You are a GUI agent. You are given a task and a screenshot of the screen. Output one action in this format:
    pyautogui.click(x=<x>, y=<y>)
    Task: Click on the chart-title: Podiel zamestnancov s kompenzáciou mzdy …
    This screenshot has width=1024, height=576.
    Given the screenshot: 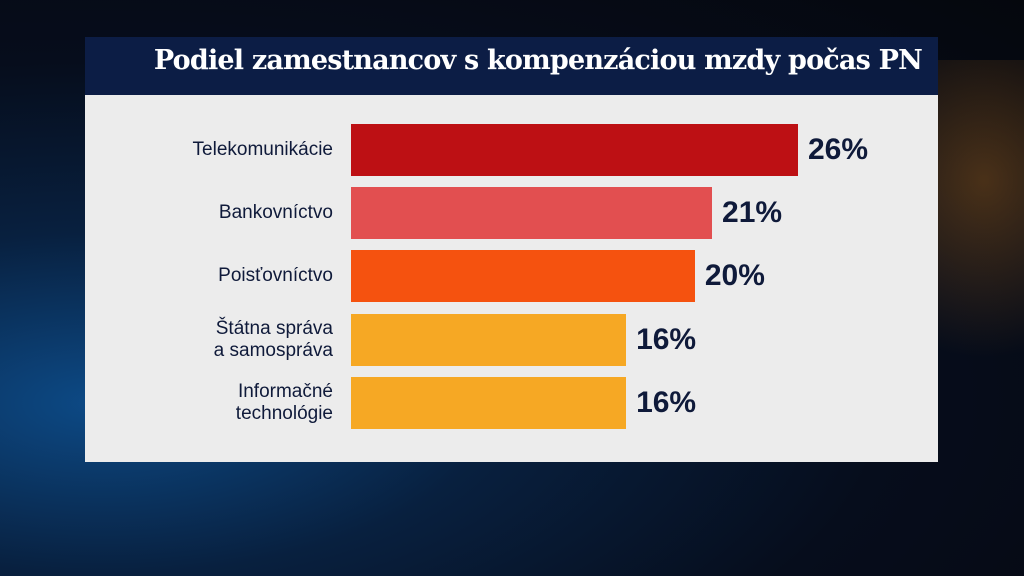 What is the action you would take?
    pyautogui.click(x=538, y=60)
    